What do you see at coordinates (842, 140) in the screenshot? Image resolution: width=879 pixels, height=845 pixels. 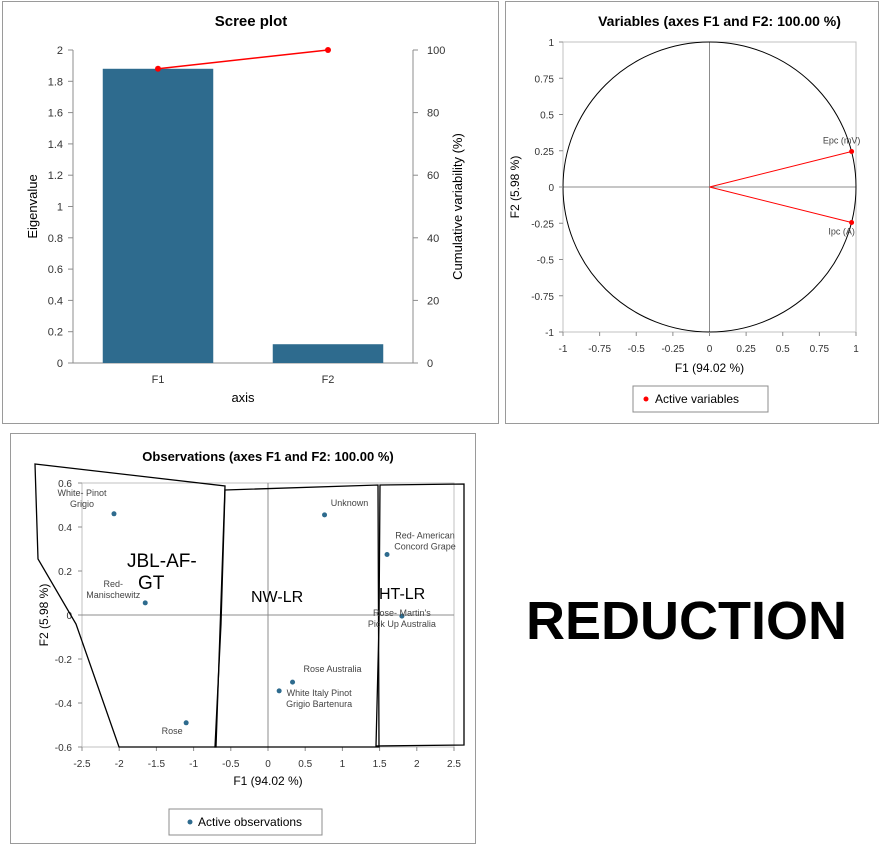 I see `variable-label: Epc (mV)` at bounding box center [842, 140].